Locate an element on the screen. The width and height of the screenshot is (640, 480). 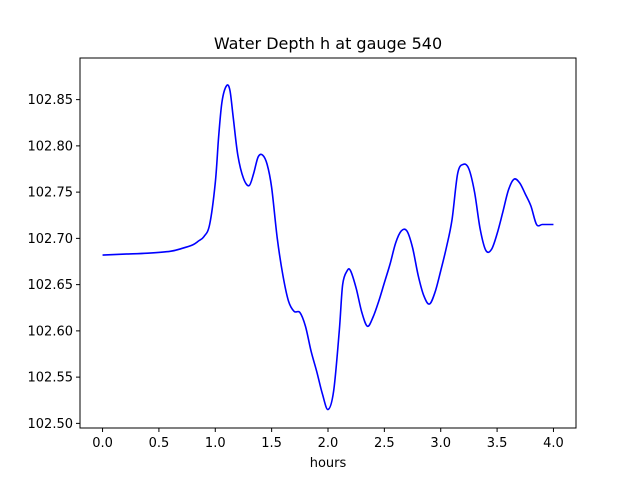
y-tick-label: 102.50 is located at coordinates (51, 424).